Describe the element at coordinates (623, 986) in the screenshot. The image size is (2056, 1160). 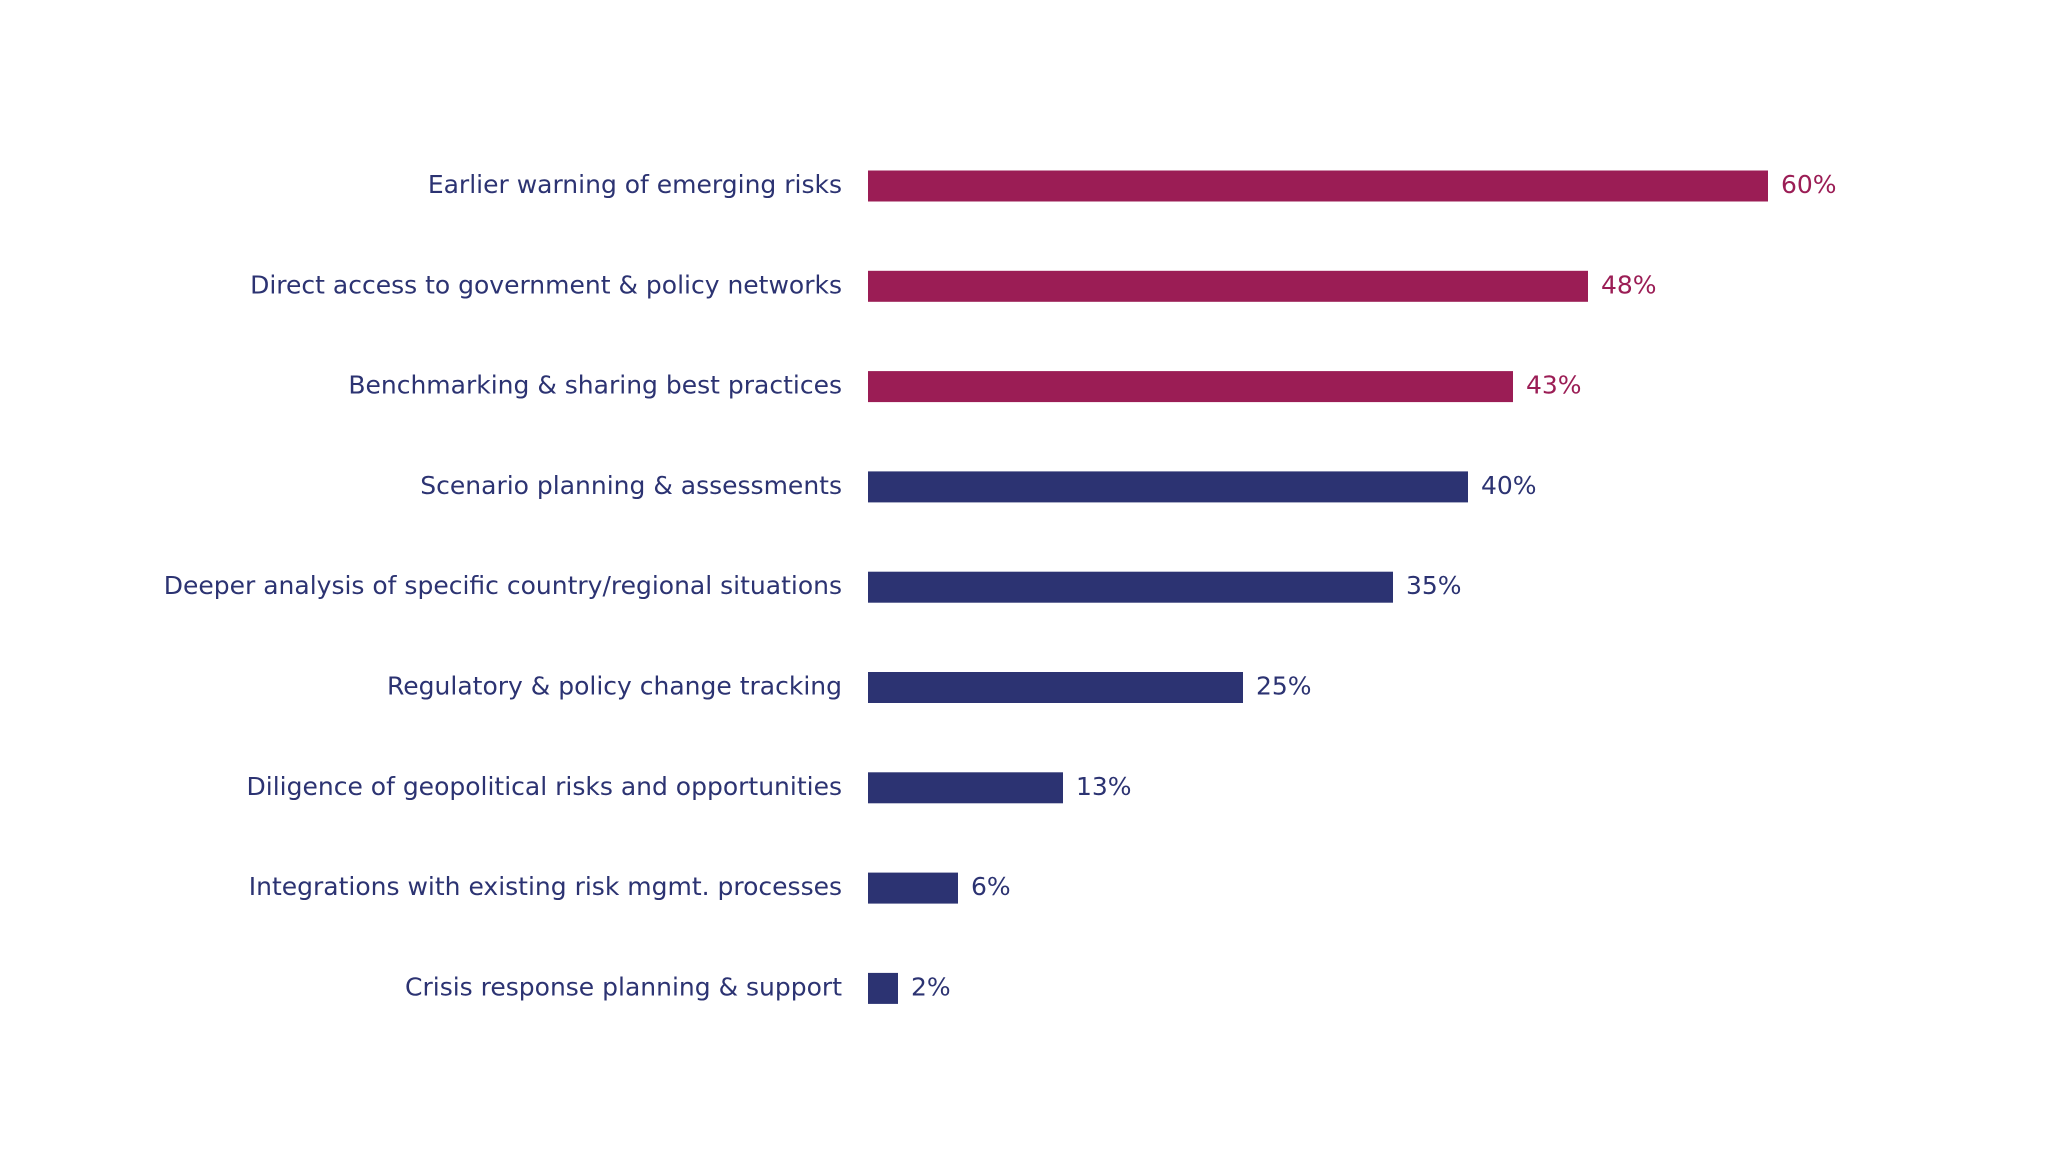
I see `category-label: Crisis response planning & support` at that location.